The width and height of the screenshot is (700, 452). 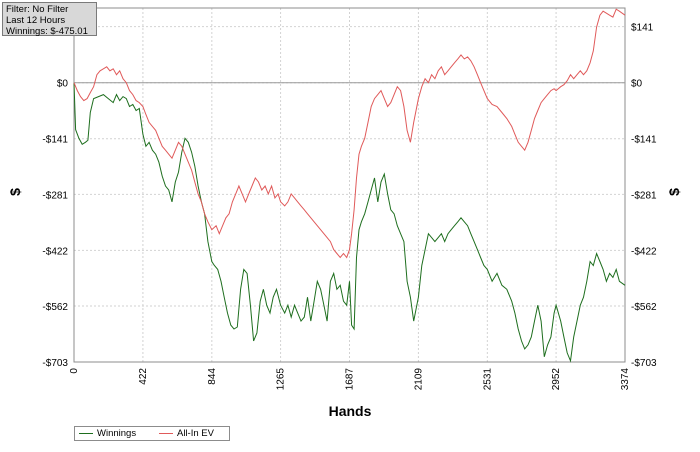 What do you see at coordinates (55, 363) in the screenshot?
I see `y-tick-label-left: -$703` at bounding box center [55, 363].